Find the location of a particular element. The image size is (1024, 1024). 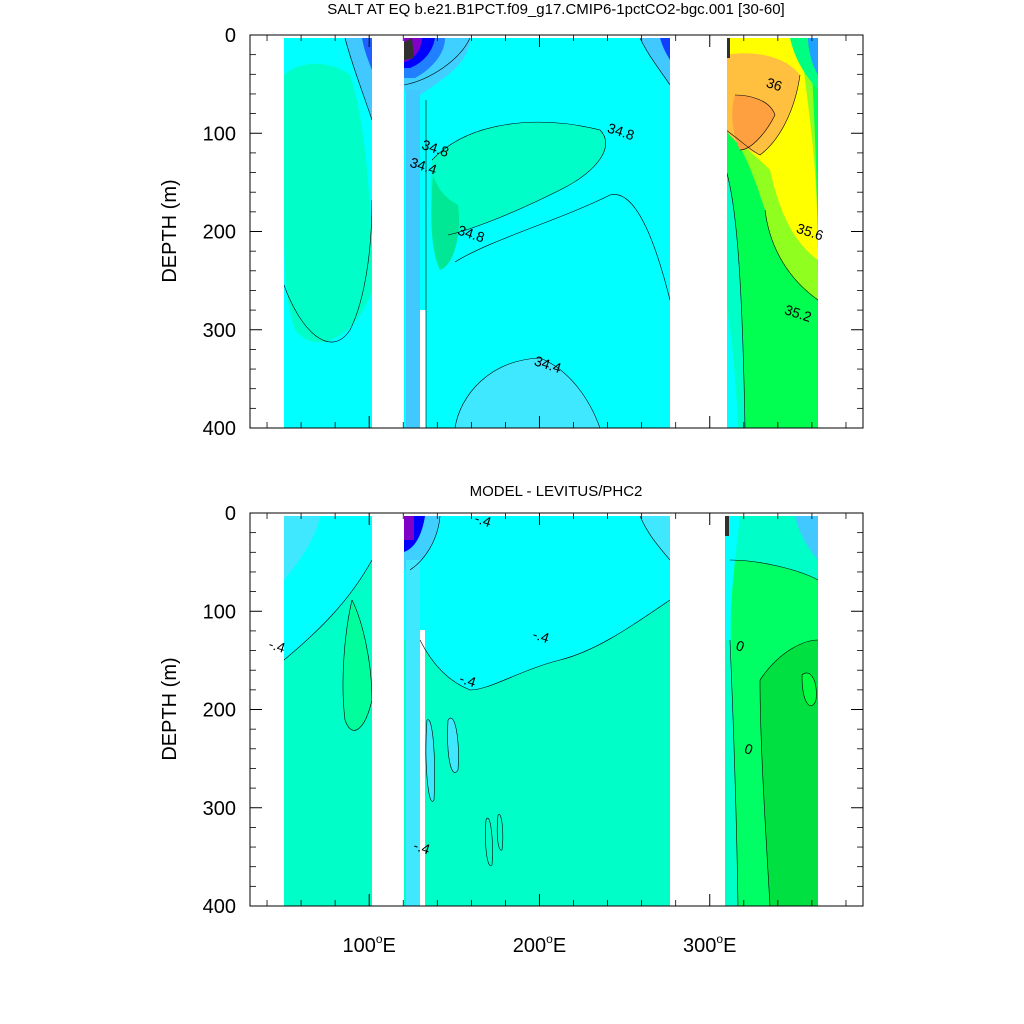

contour-label: 36 is located at coordinates (774, 84).